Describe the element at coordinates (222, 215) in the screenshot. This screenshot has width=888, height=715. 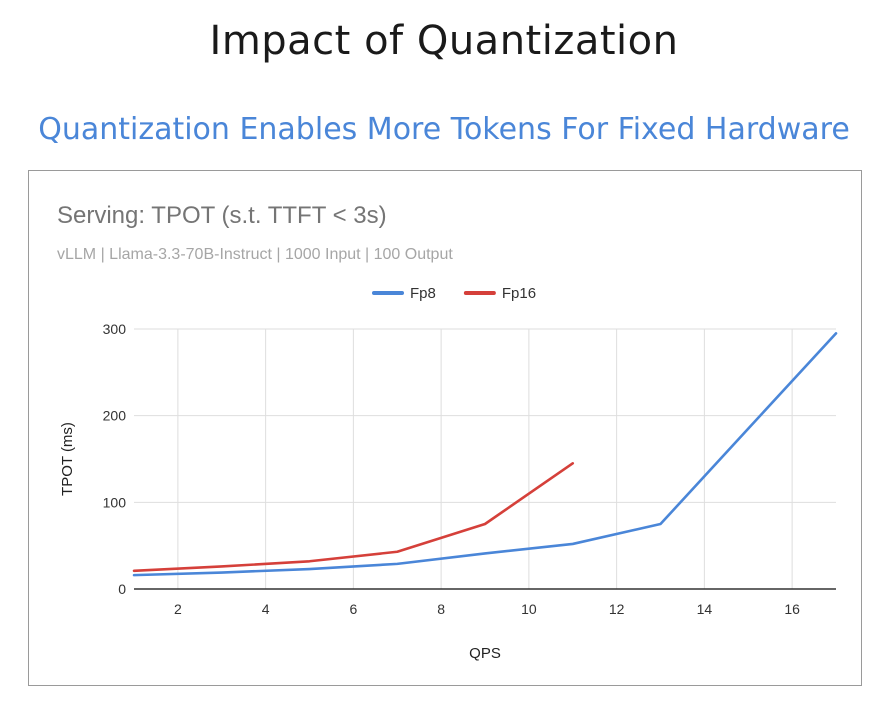
I see `chart-title: Serving: TPOT (s.t. TTFT < 3s)` at that location.